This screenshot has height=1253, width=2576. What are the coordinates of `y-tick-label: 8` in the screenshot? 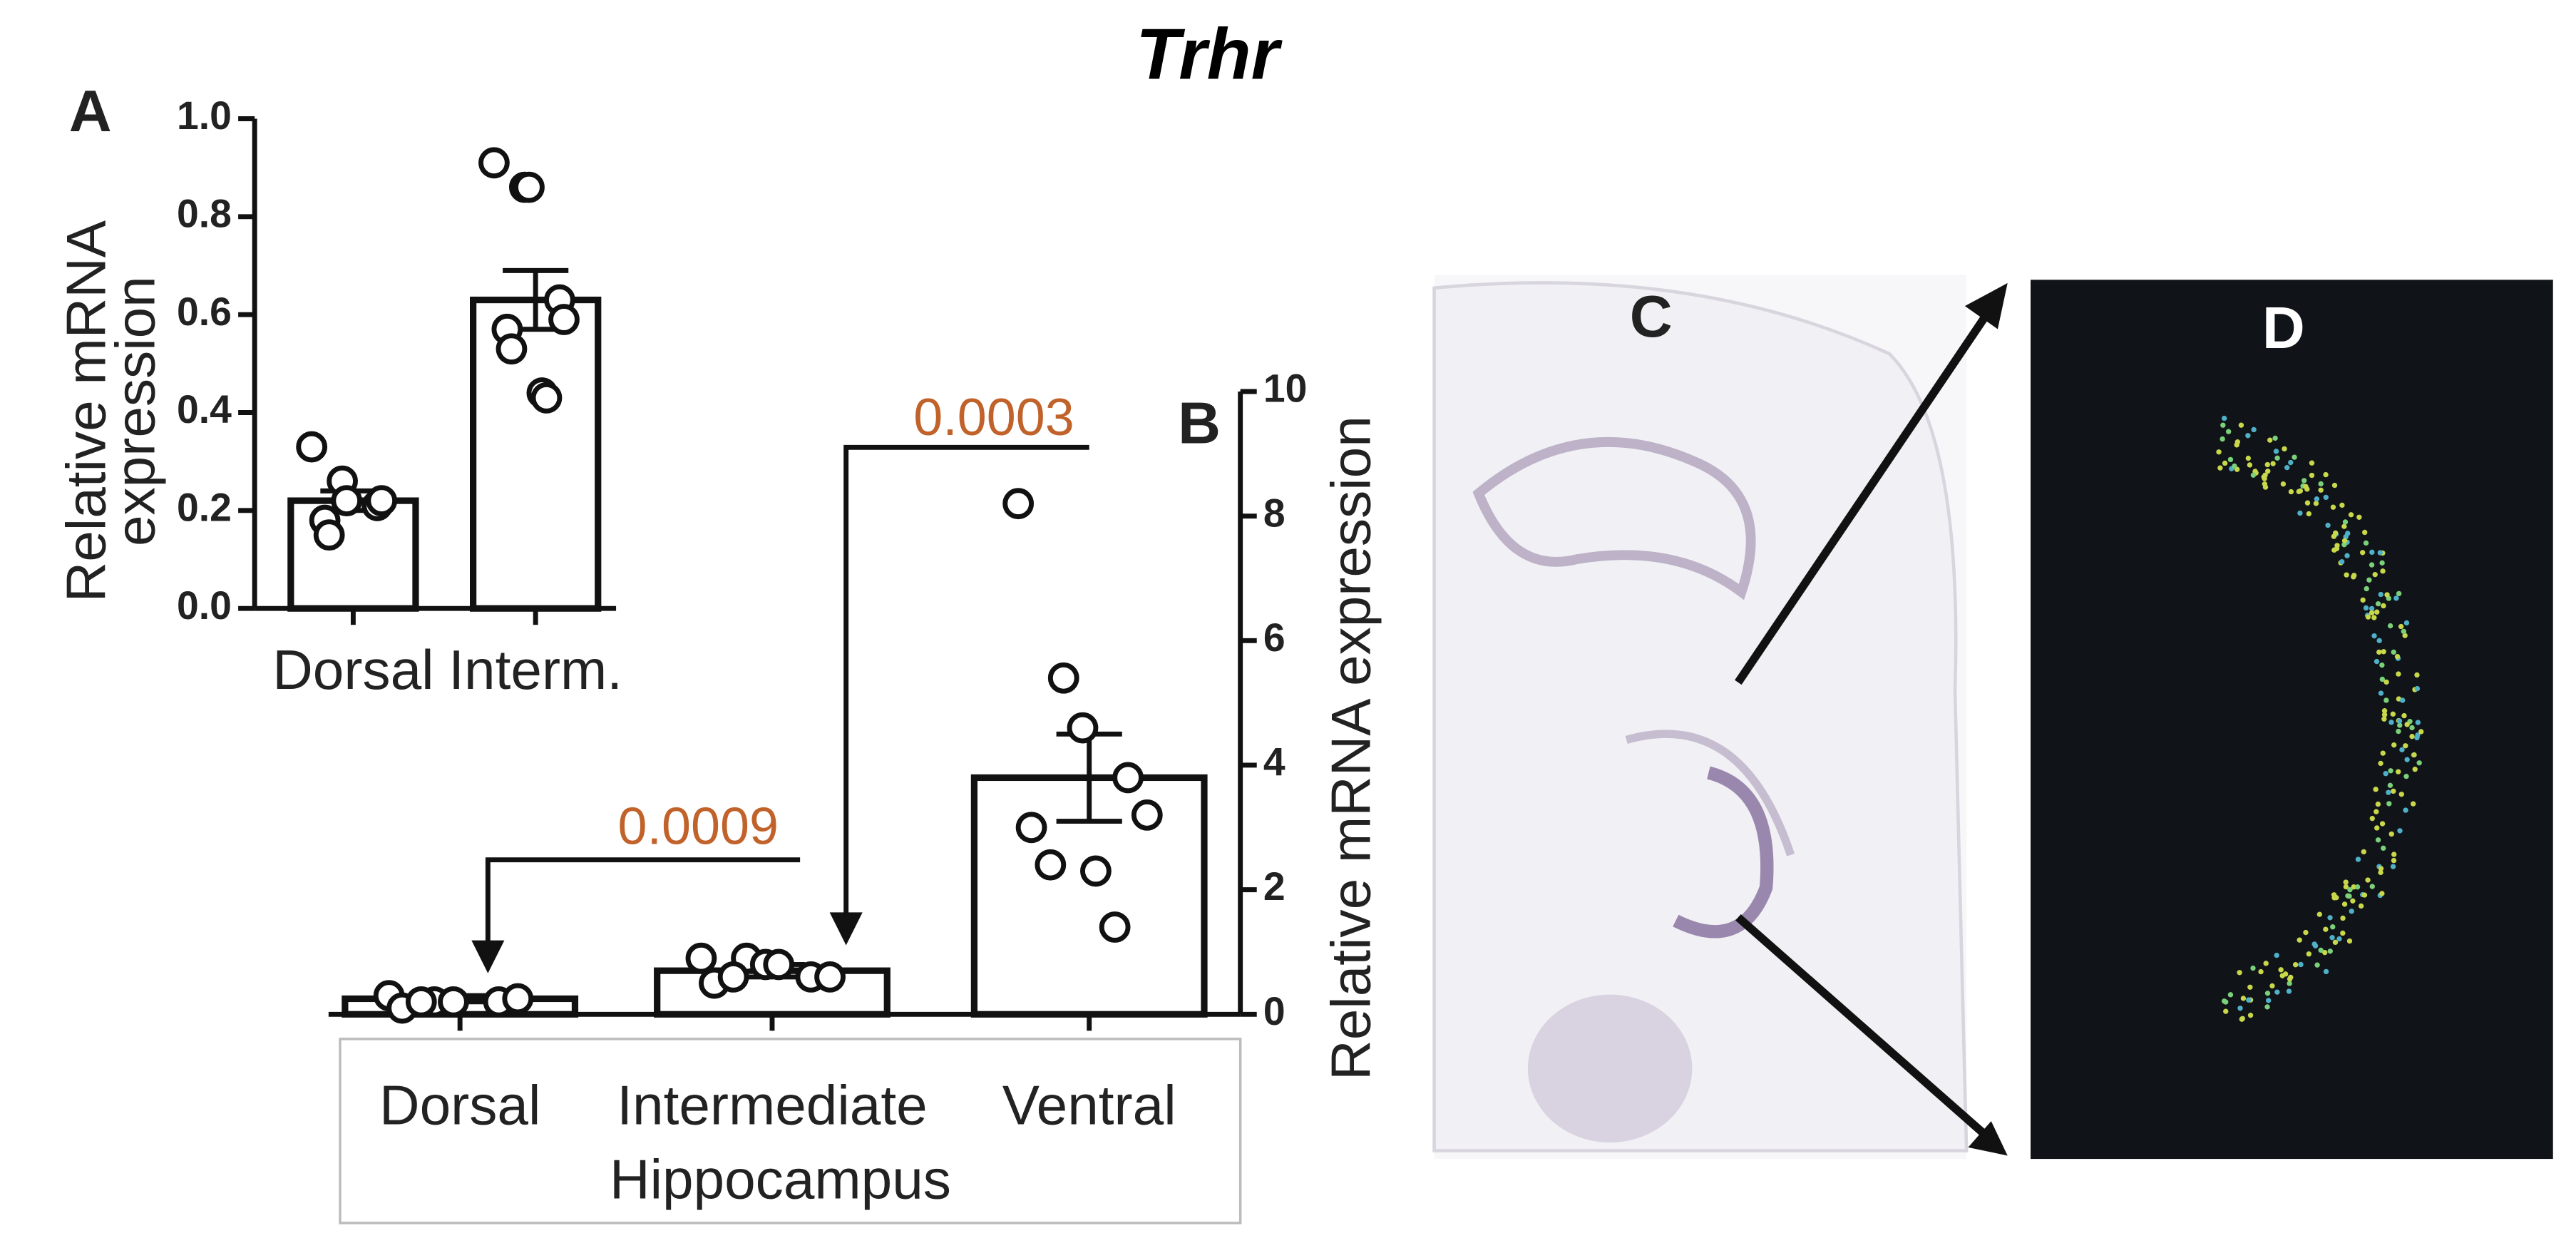 It's located at (1274, 513).